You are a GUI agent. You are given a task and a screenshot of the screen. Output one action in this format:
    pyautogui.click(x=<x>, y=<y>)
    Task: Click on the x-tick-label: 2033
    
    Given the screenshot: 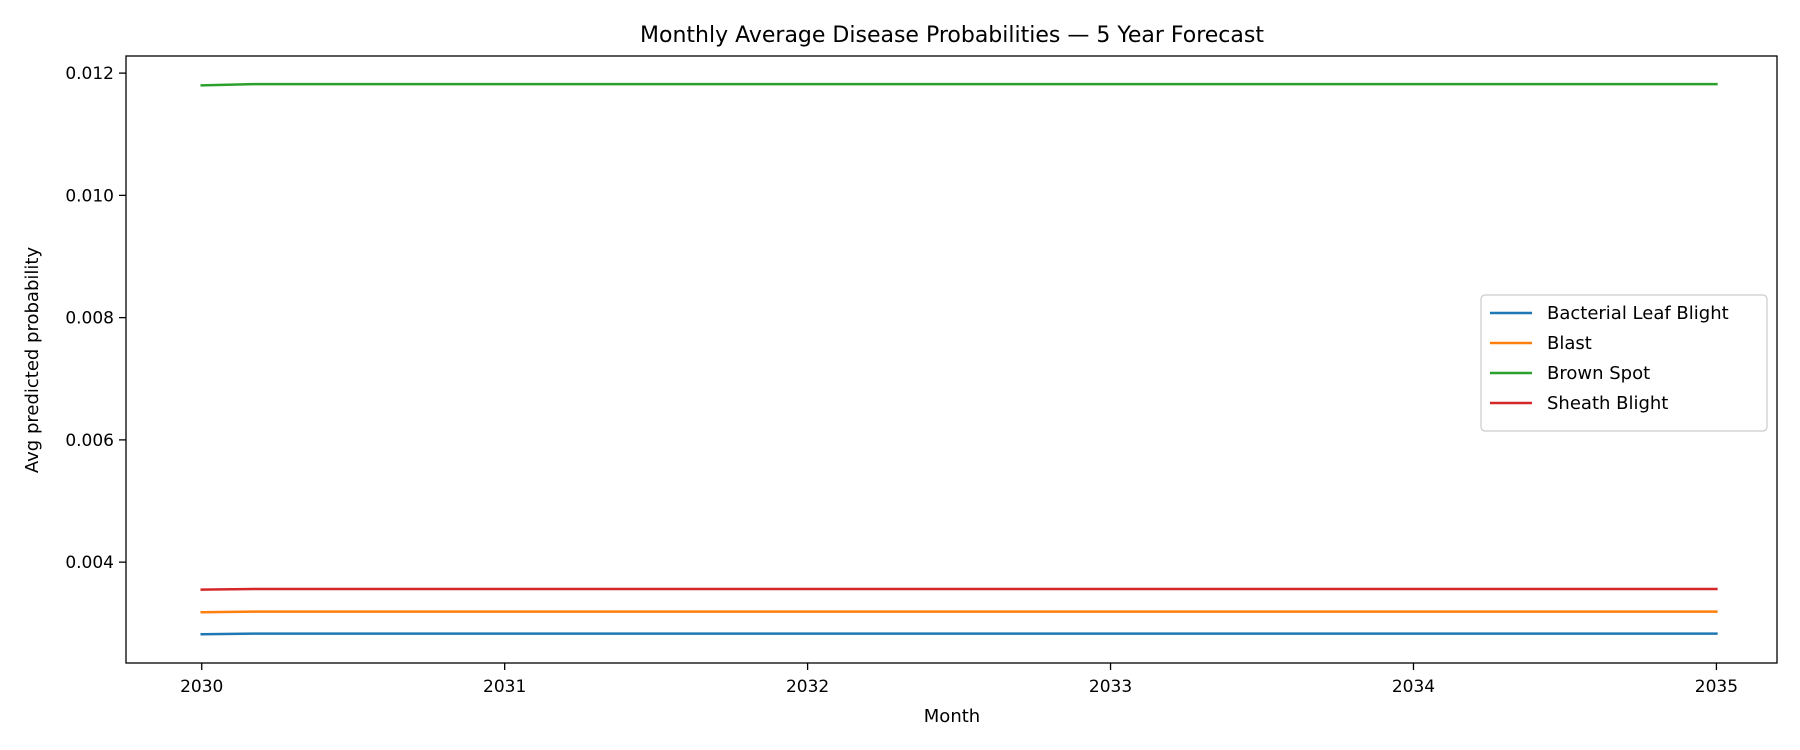 What is the action you would take?
    pyautogui.click(x=1110, y=687)
    